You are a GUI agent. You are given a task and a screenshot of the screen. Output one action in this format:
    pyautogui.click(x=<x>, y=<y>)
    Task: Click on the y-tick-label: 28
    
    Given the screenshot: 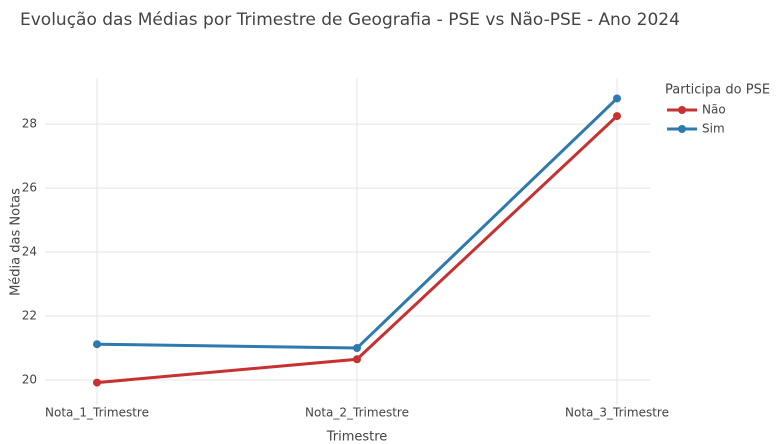 What is the action you would take?
    pyautogui.click(x=29, y=124)
    